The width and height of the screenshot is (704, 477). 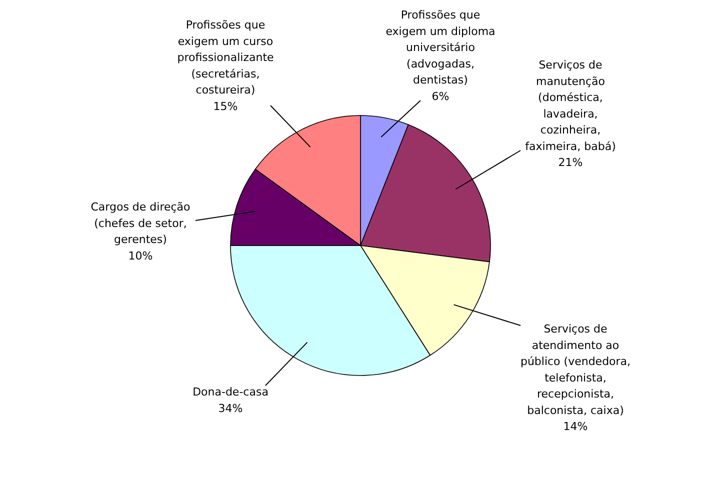 I want to click on data-label: 21%, so click(x=570, y=162).